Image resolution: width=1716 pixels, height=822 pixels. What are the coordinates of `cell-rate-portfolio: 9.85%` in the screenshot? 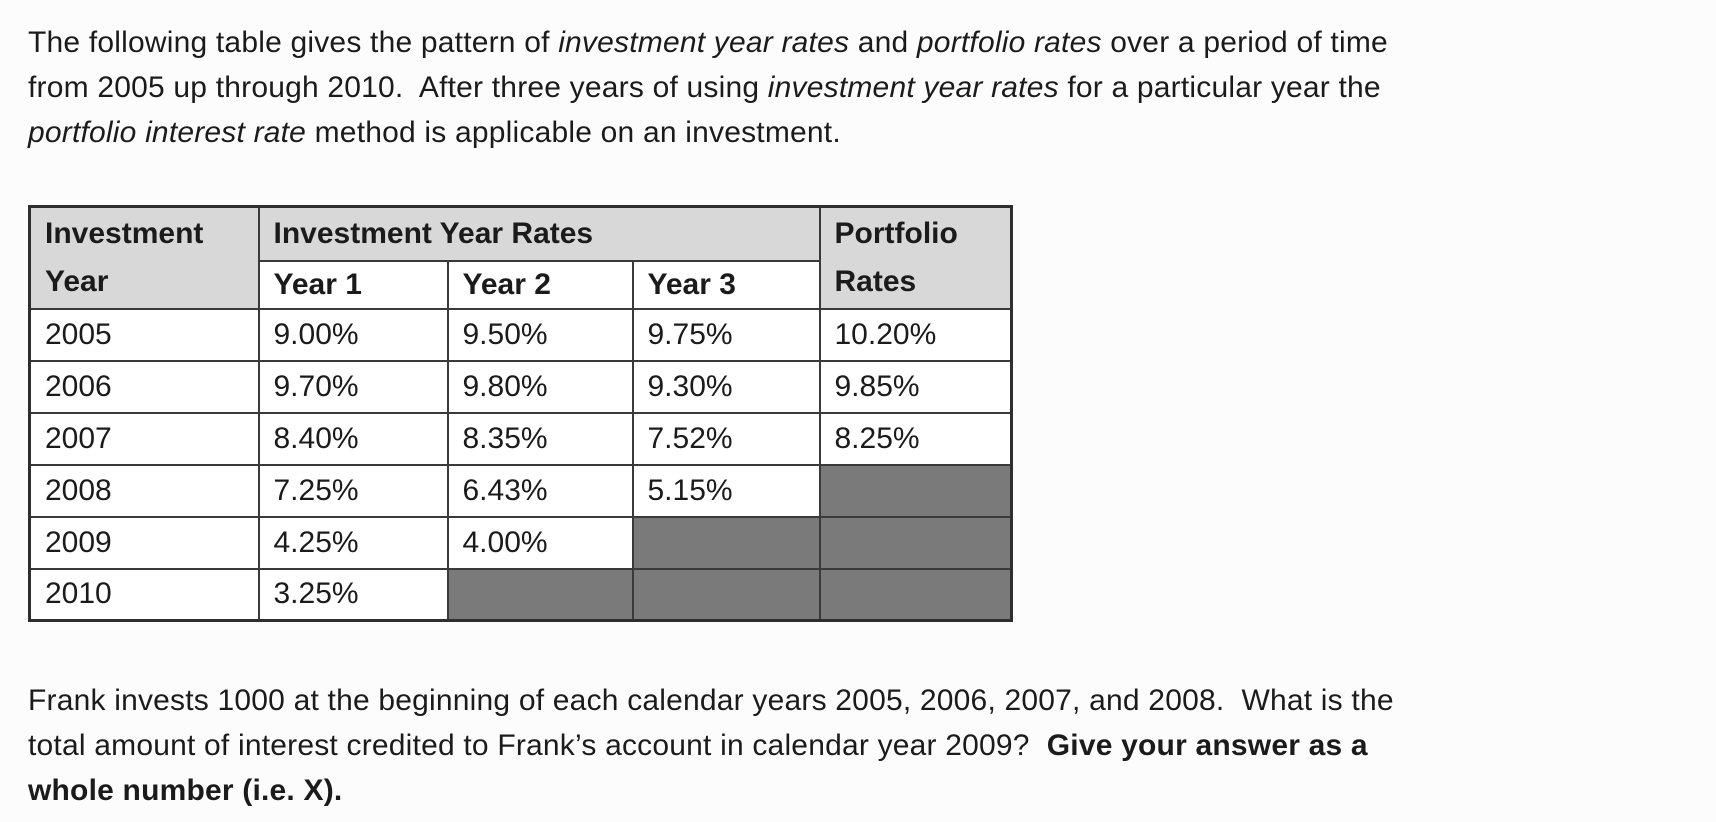 It's located at (915, 386).